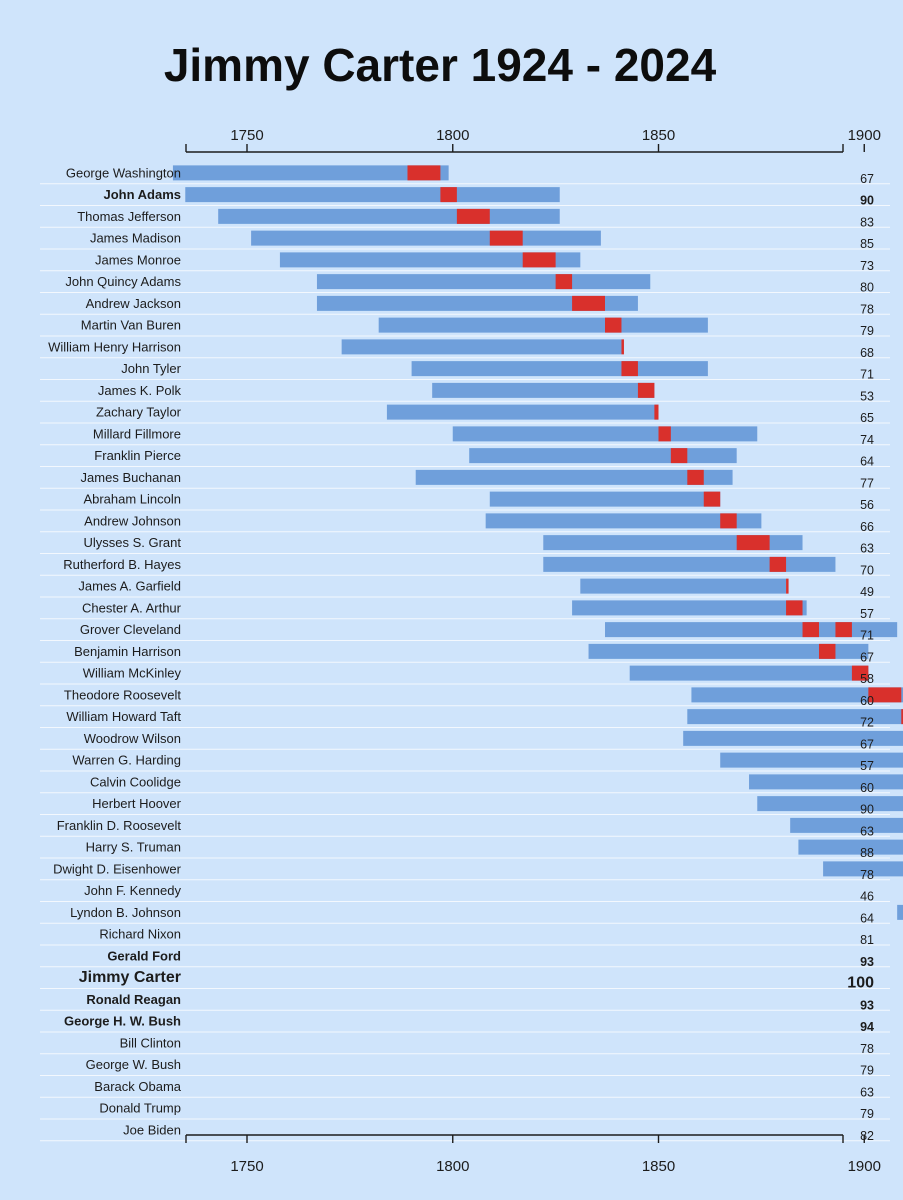  Describe the element at coordinates (246, 1166) in the screenshot. I see `bottom-tick-label: 1750` at that location.